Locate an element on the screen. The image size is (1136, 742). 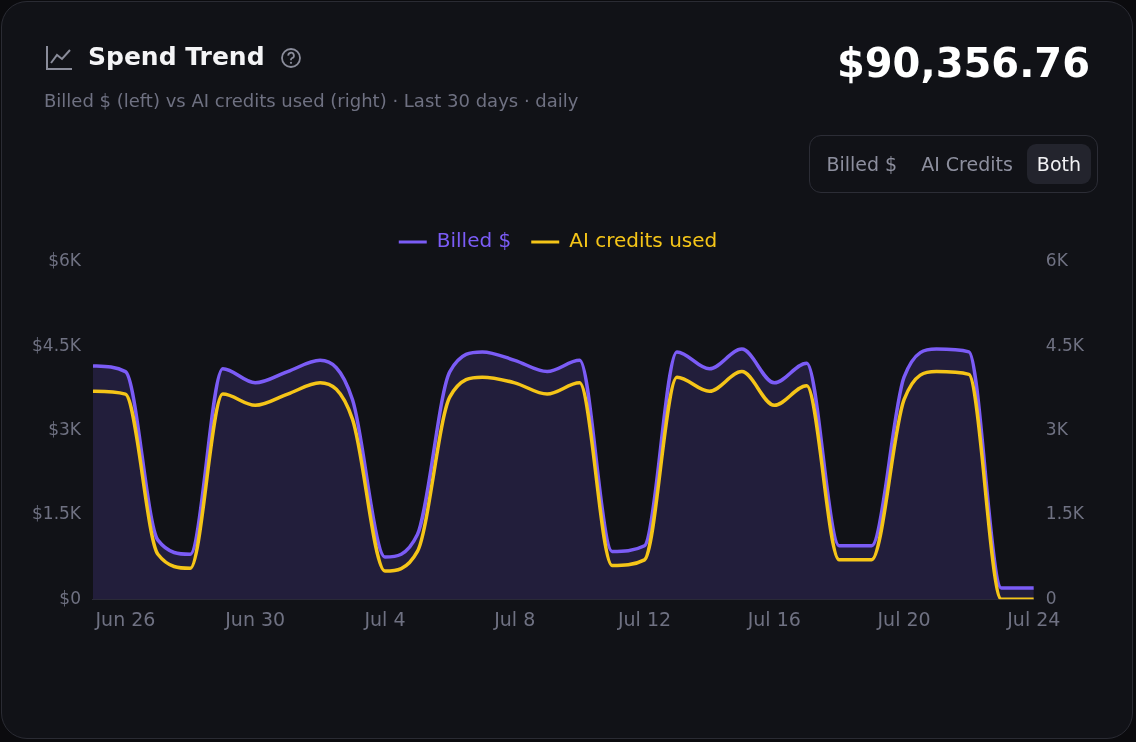
legend-label: Billed $ is located at coordinates (474, 240).